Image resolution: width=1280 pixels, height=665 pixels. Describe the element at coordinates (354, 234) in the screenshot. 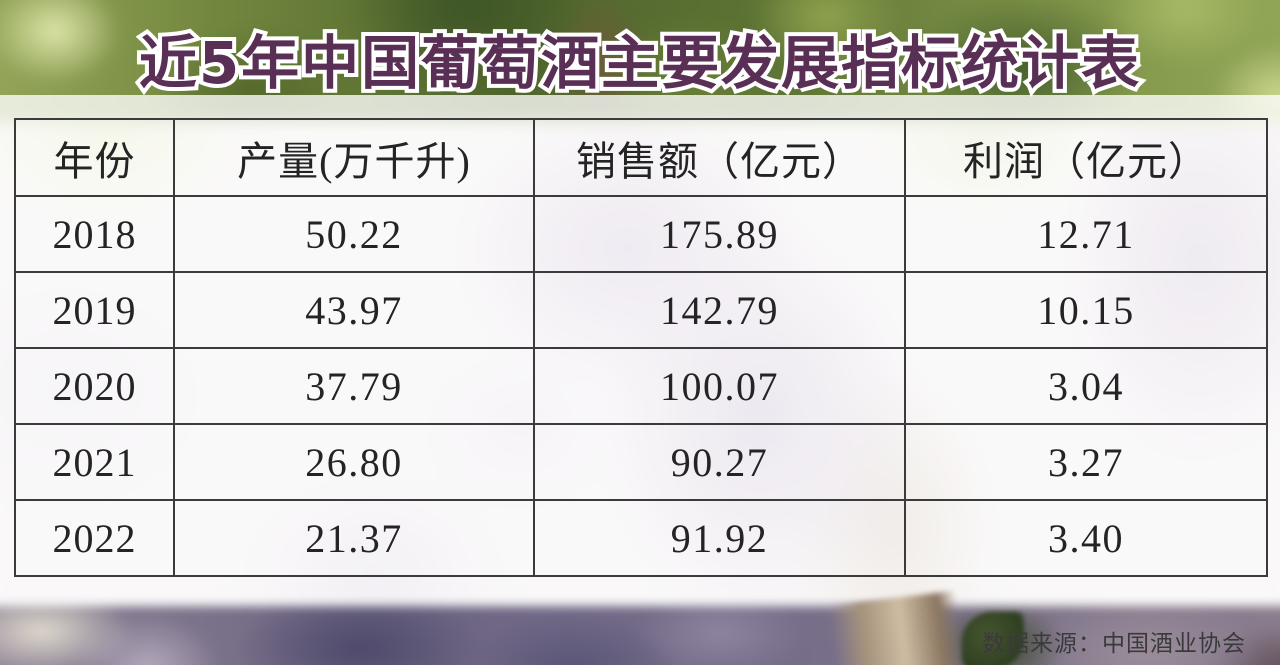

I see `cell-production: 50.22` at that location.